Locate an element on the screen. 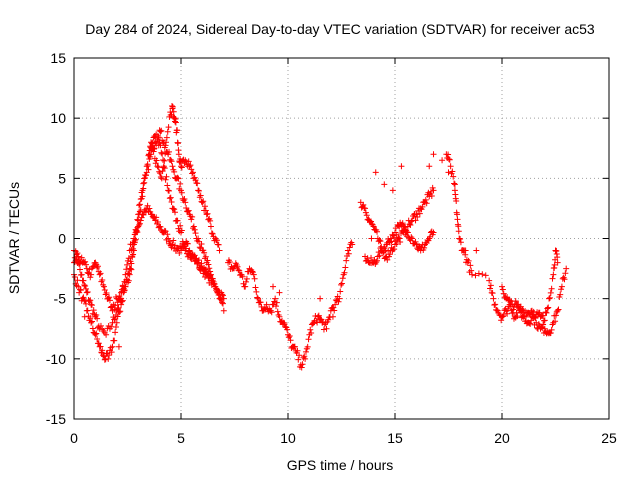 Image resolution: width=640 pixels, height=480 pixels. y-tick-label: -10 is located at coordinates (56, 359).